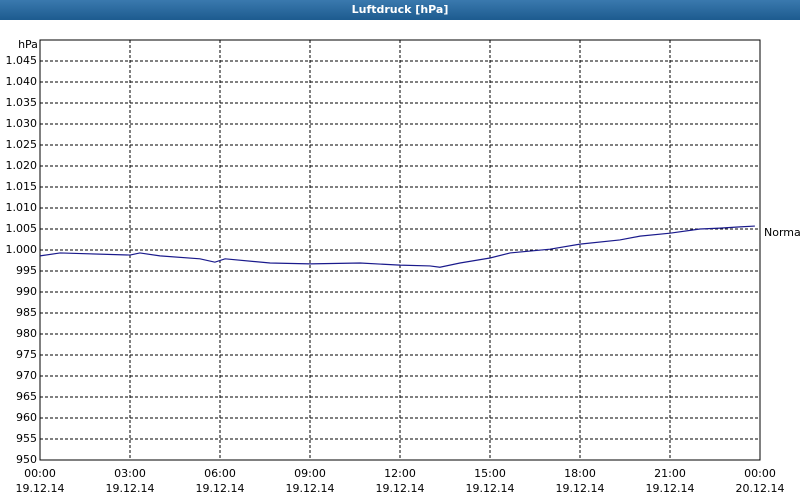  What do you see at coordinates (22, 60) in the screenshot?
I see `y-tick-label: 1.045` at bounding box center [22, 60].